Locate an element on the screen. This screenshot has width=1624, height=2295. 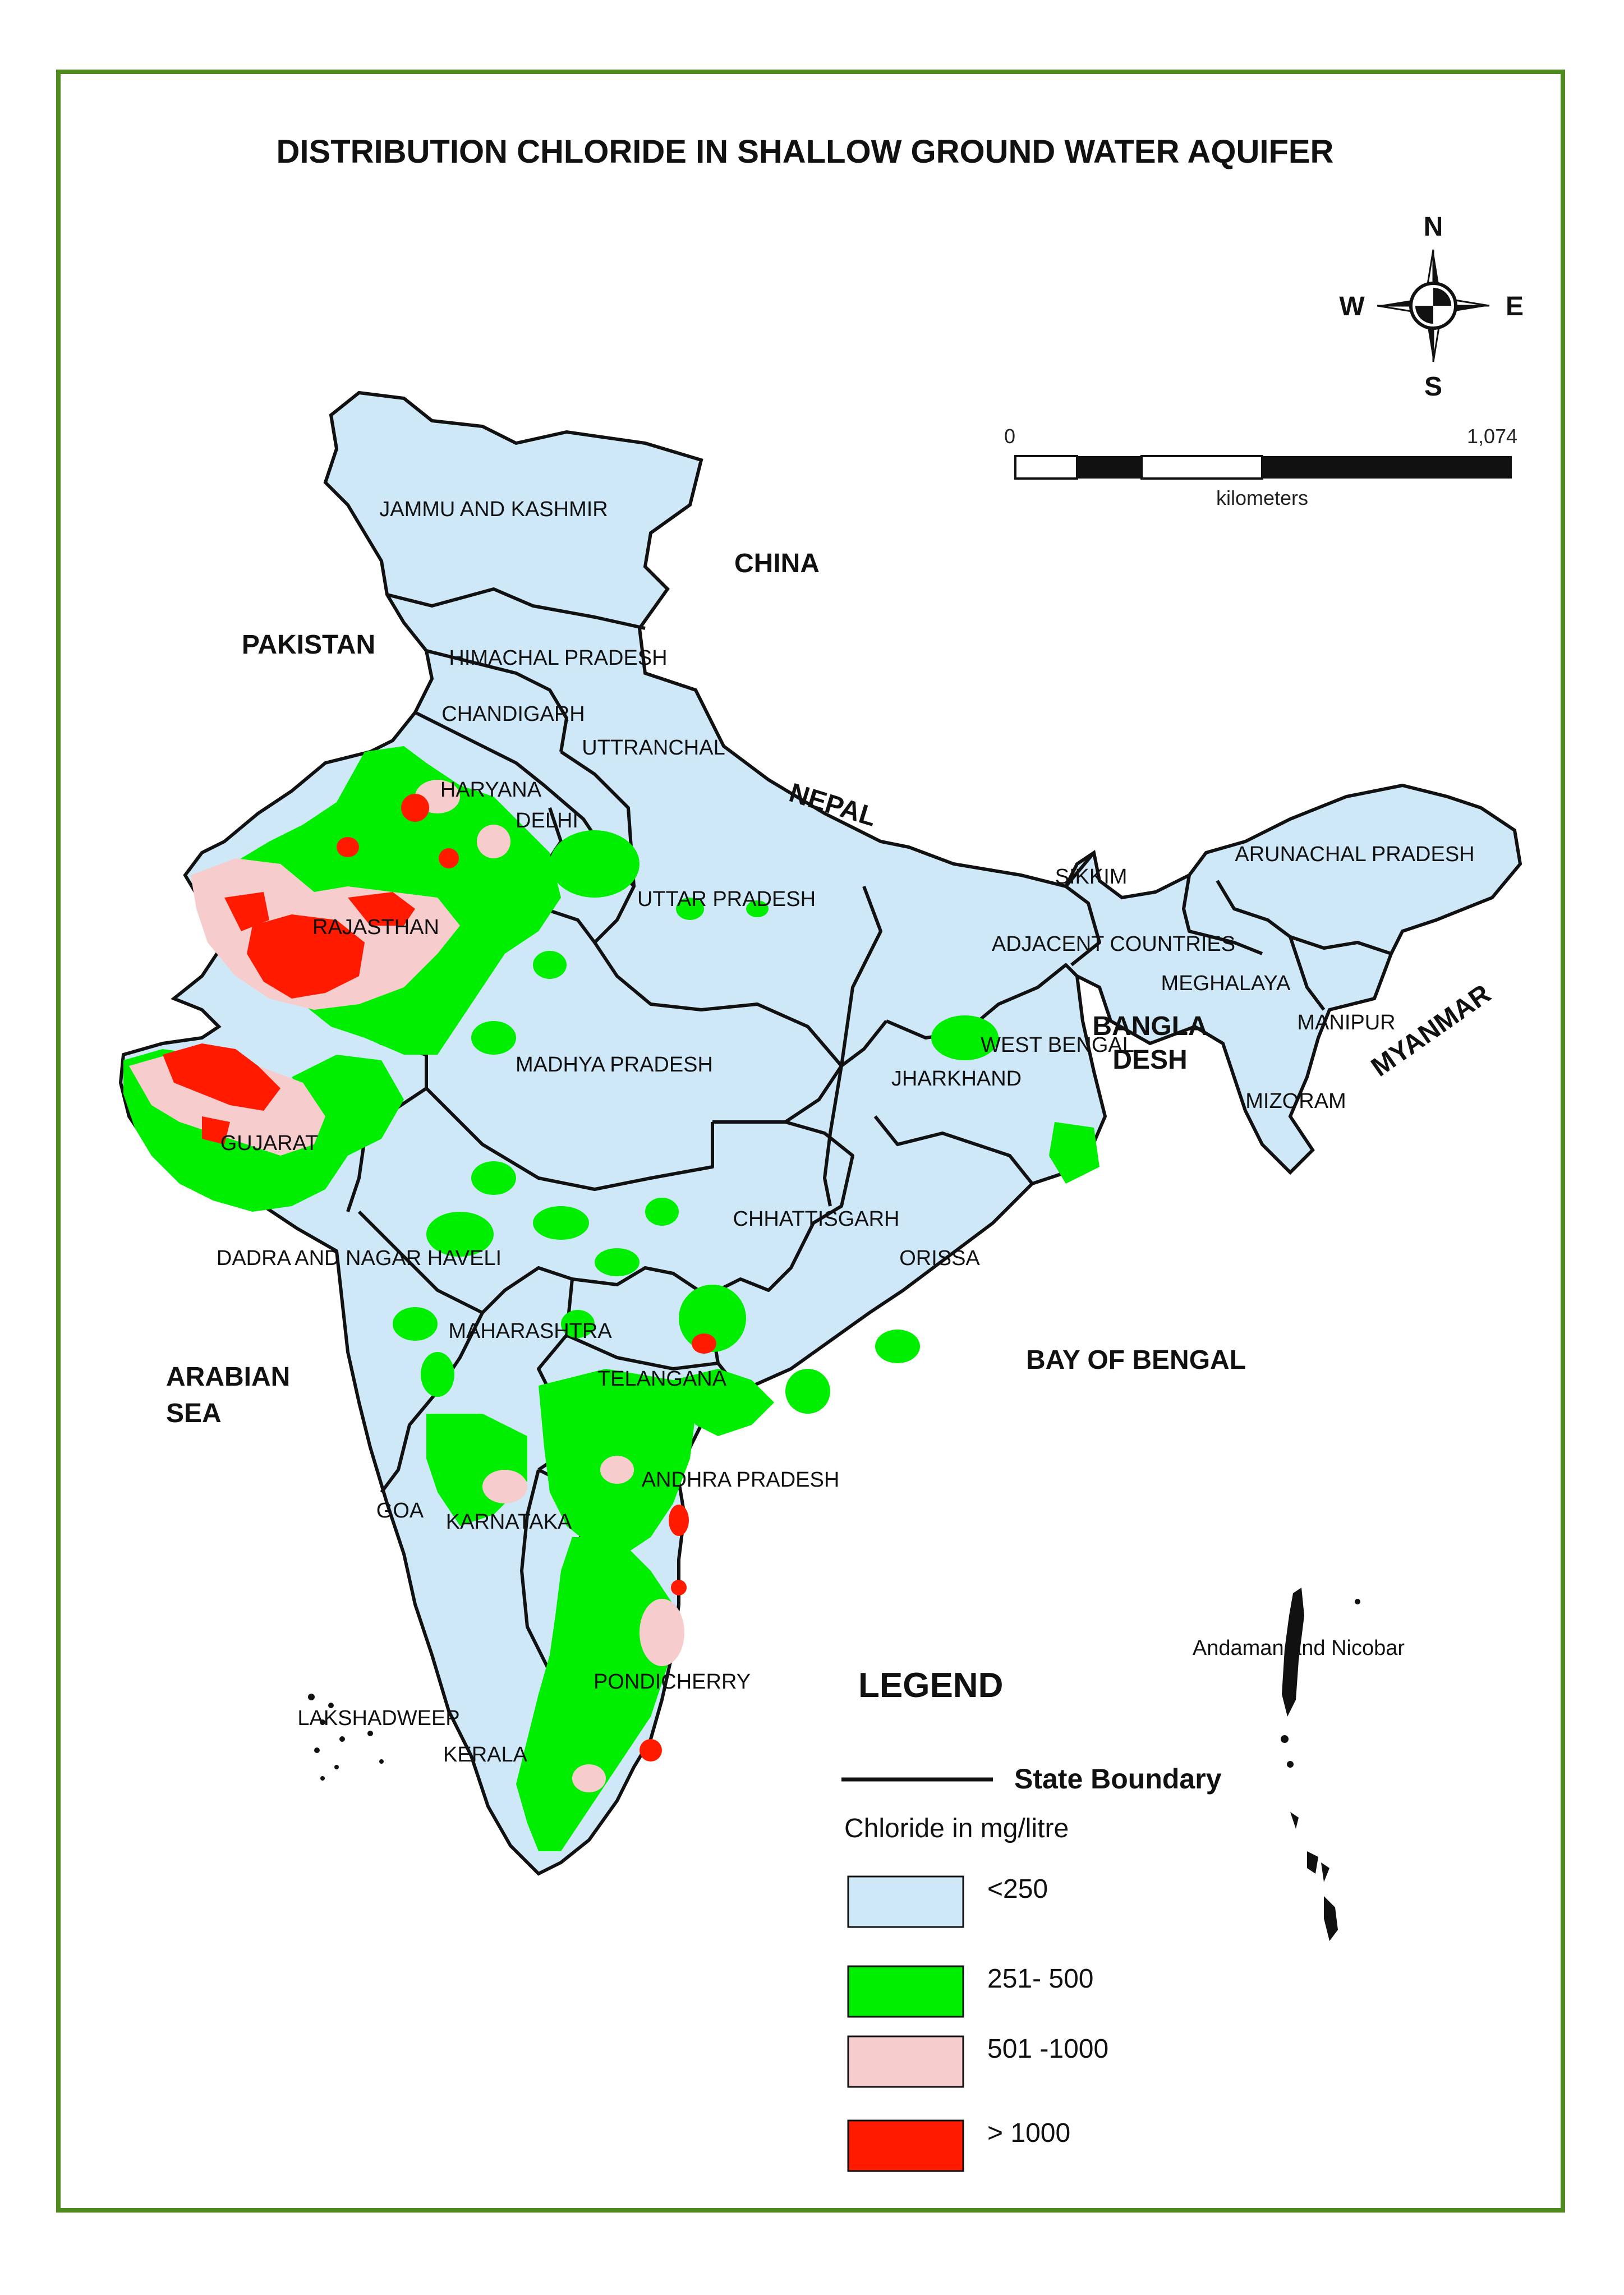
label-arunachal: ARUNACHAL PRADESH is located at coordinates (1354, 854).